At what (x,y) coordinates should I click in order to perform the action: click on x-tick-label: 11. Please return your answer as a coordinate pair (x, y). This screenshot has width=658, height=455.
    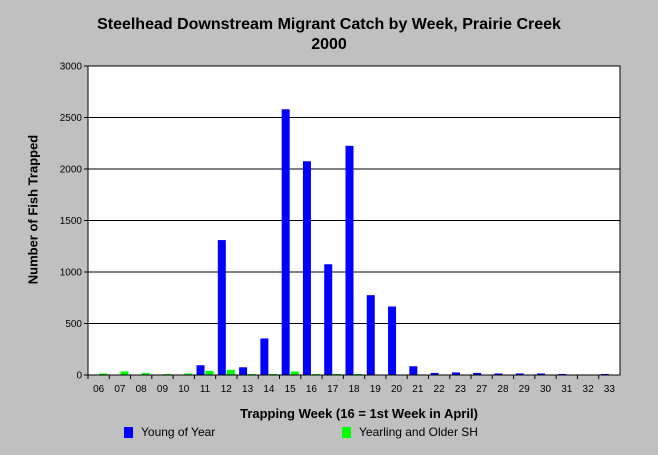
    Looking at the image, I should click on (205, 389).